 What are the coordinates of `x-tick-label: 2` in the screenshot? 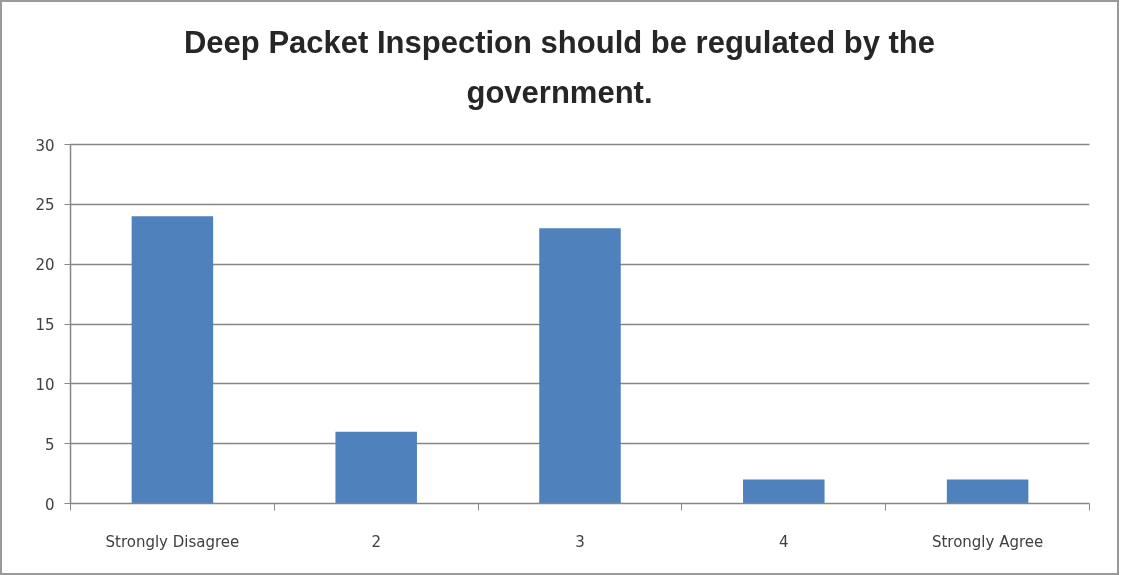 It's located at (376, 541).